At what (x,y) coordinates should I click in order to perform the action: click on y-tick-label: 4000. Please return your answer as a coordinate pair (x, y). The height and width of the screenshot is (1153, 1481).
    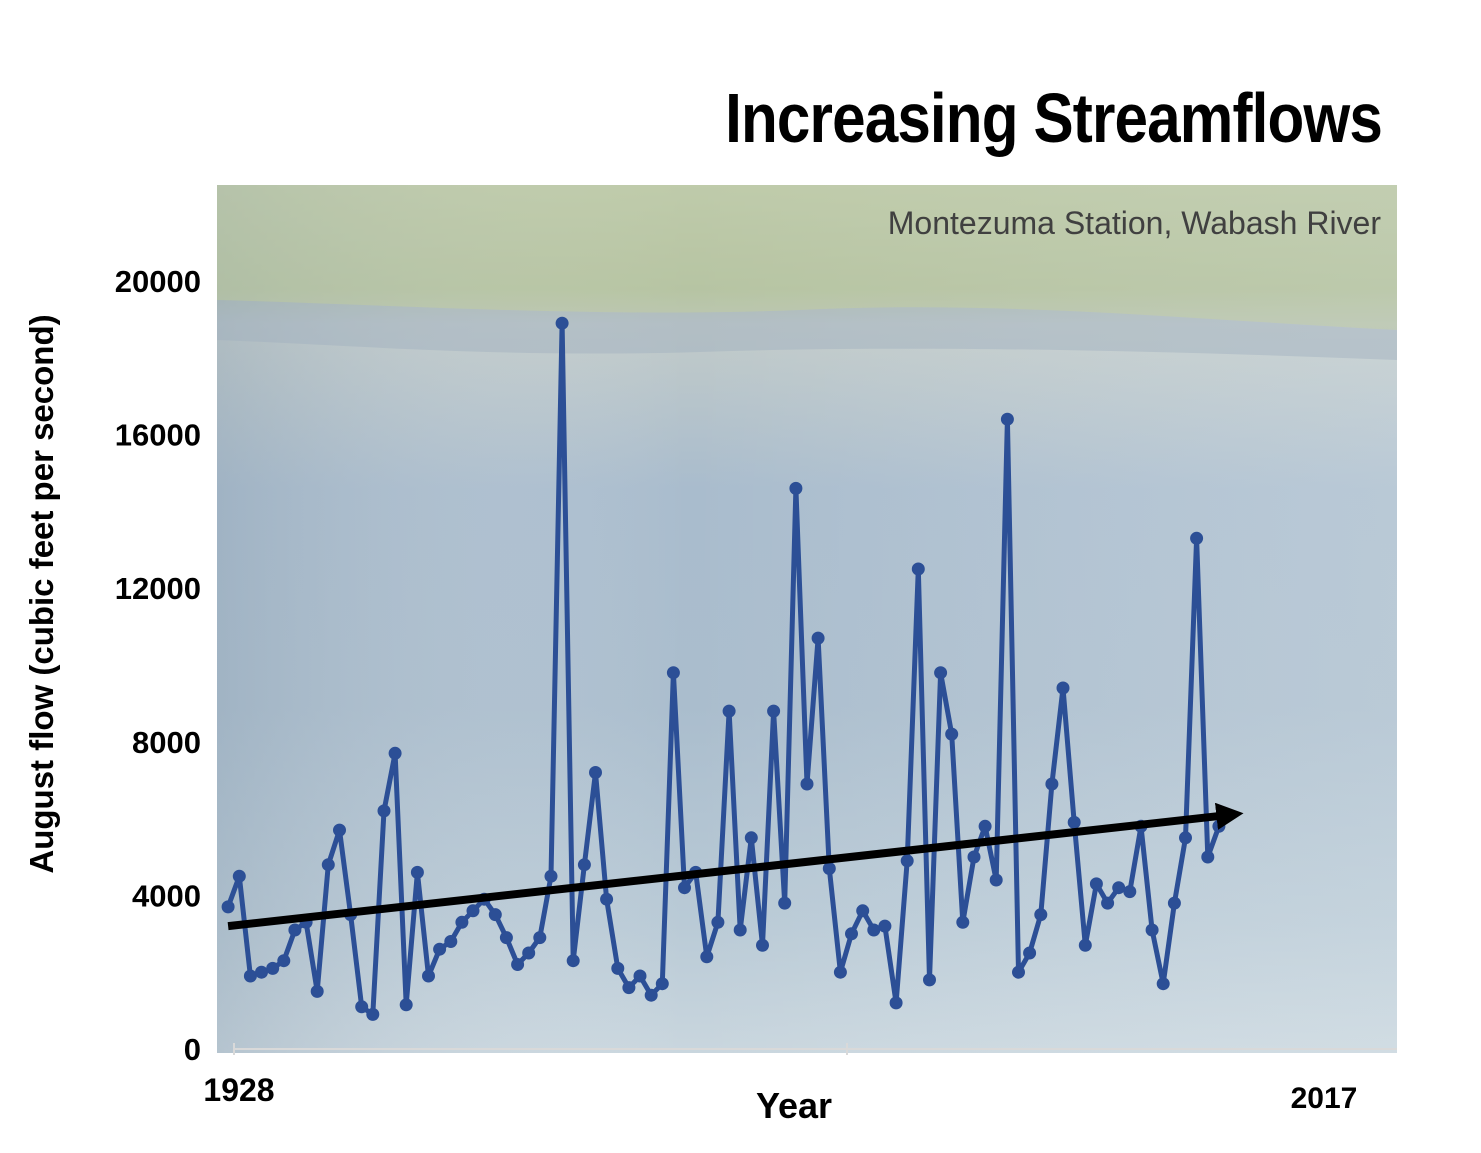
    Looking at the image, I should click on (166, 895).